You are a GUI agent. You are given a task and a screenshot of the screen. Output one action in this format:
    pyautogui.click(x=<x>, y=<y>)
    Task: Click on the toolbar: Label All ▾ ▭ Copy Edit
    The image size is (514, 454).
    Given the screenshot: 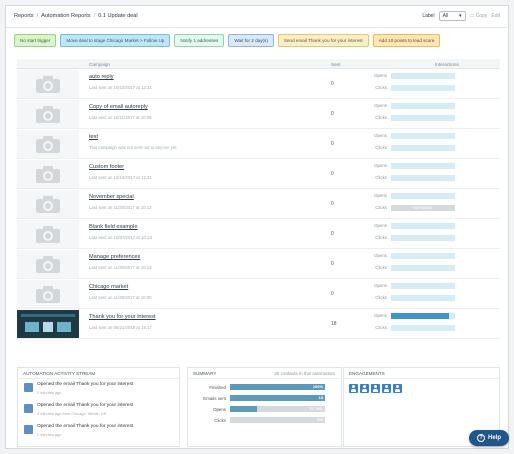 What is the action you would take?
    pyautogui.click(x=461, y=16)
    